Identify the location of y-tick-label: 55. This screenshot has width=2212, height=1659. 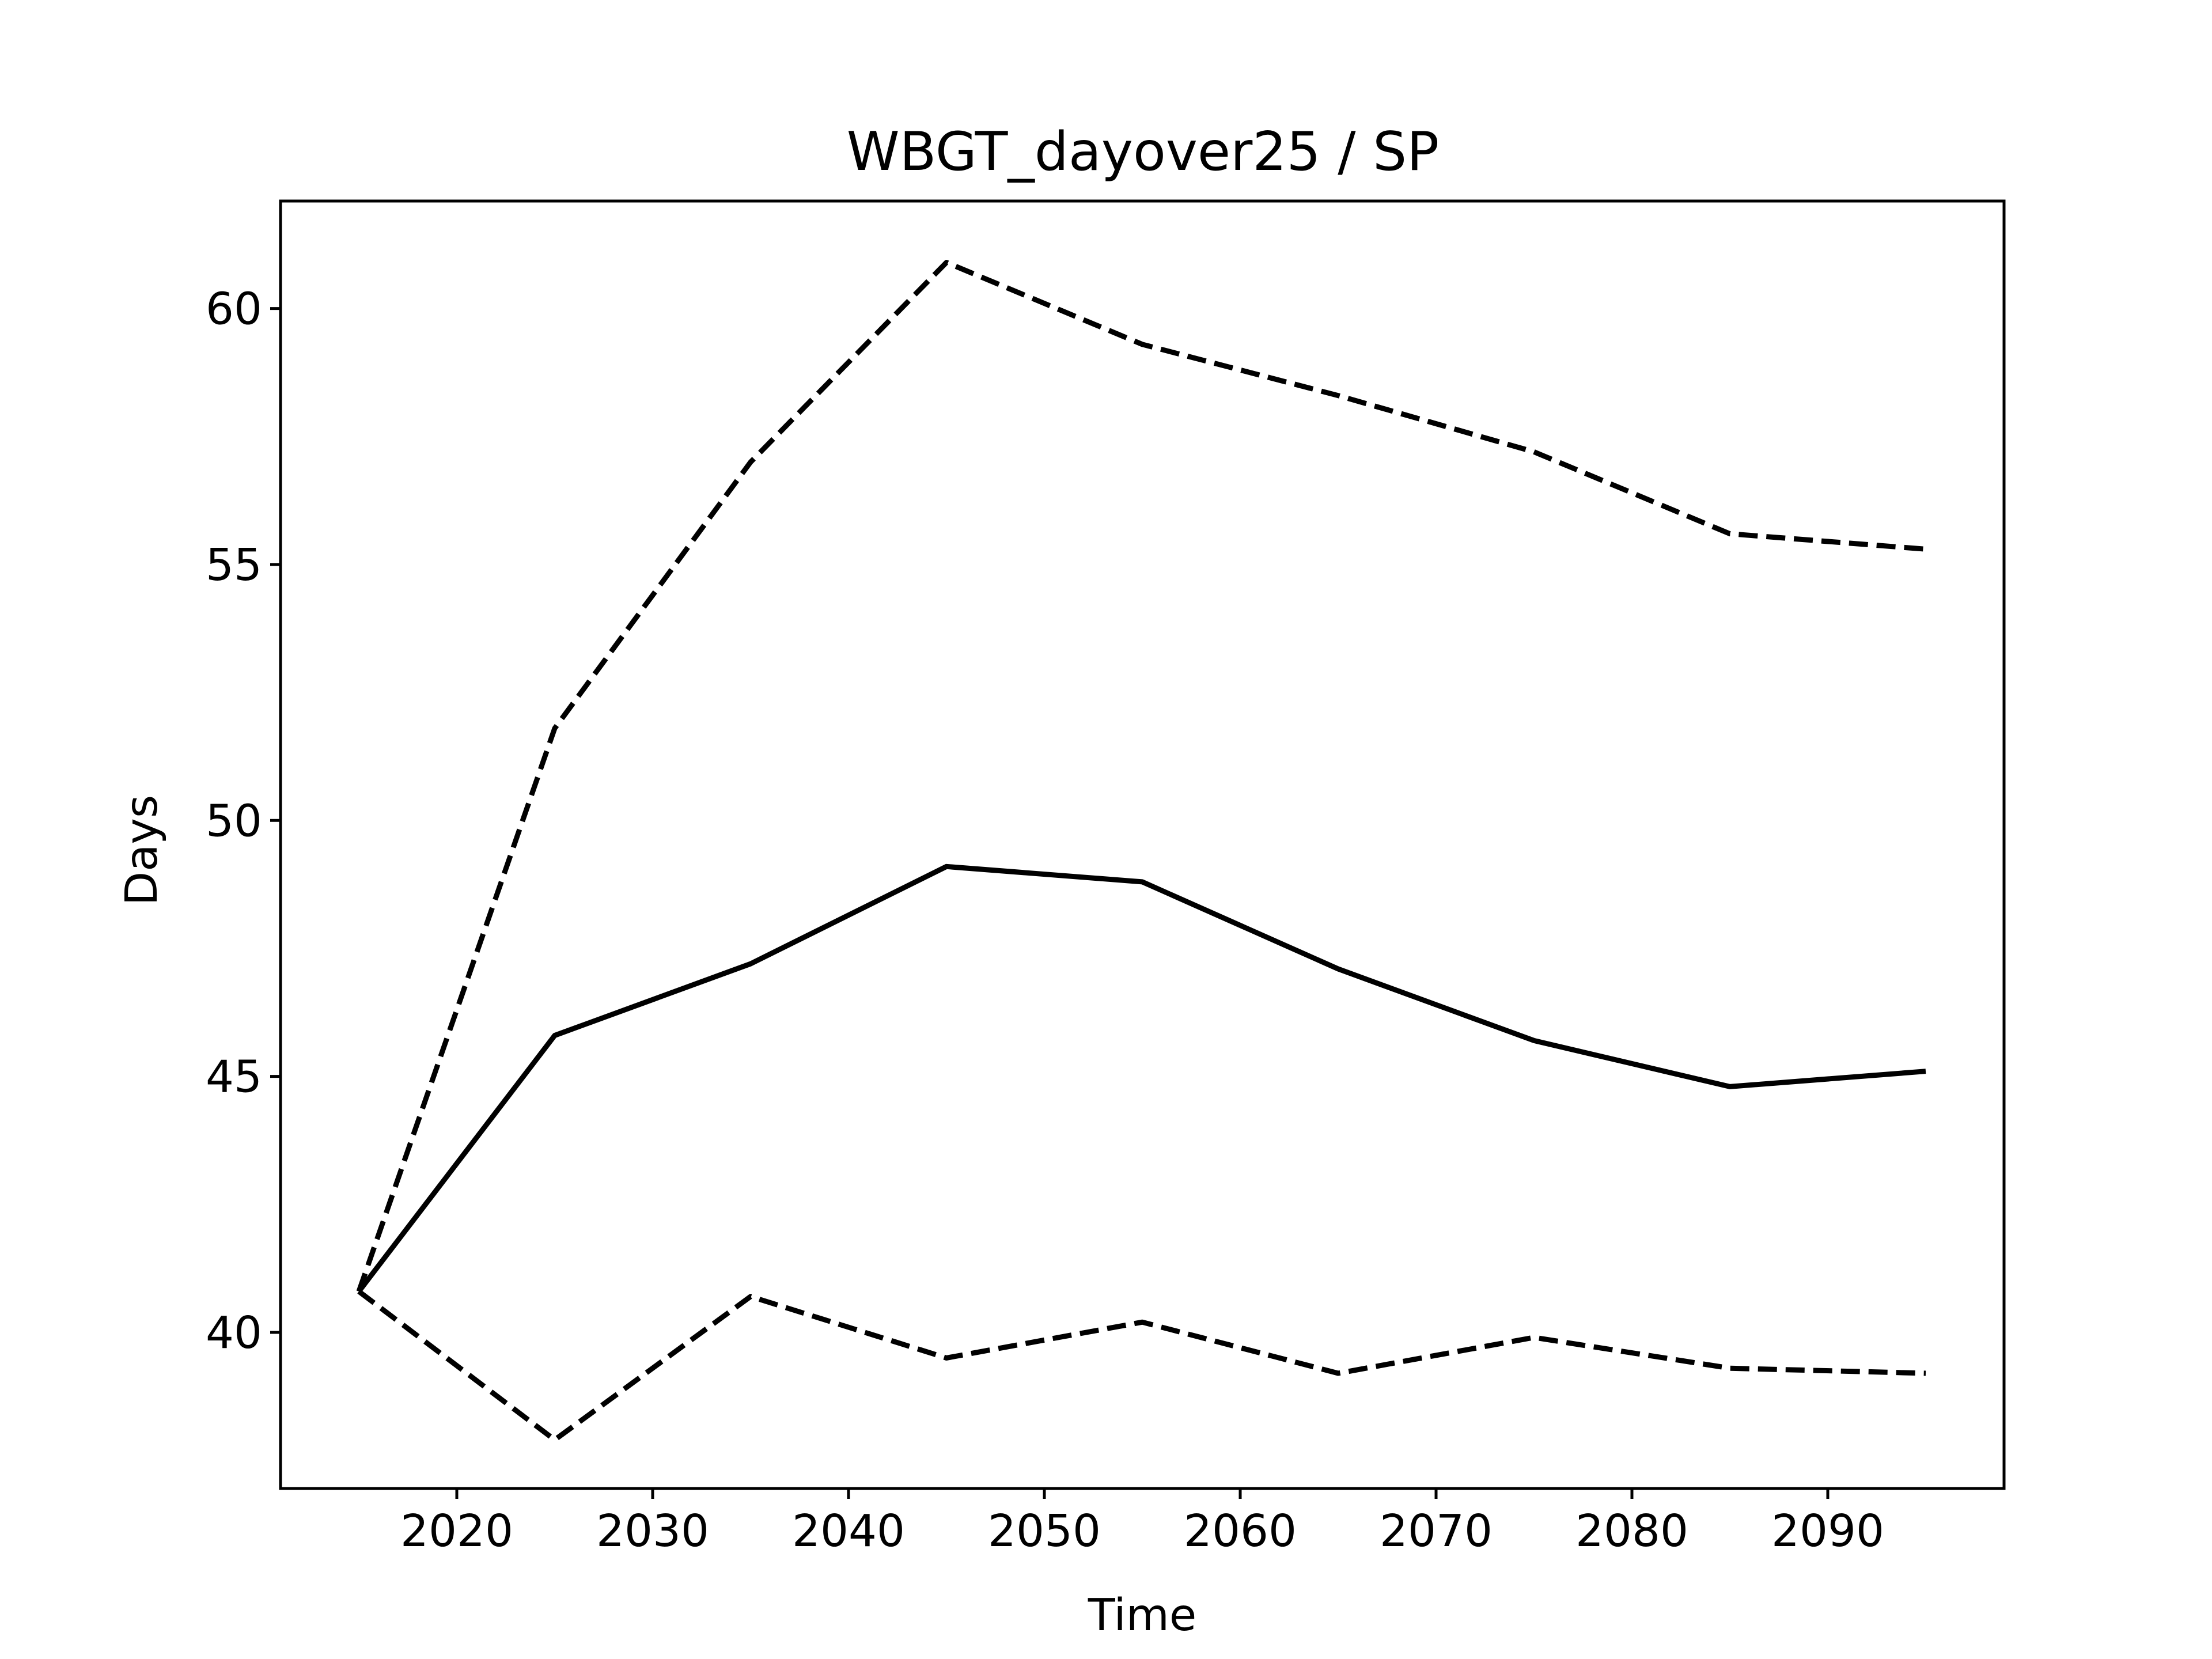
(234, 565).